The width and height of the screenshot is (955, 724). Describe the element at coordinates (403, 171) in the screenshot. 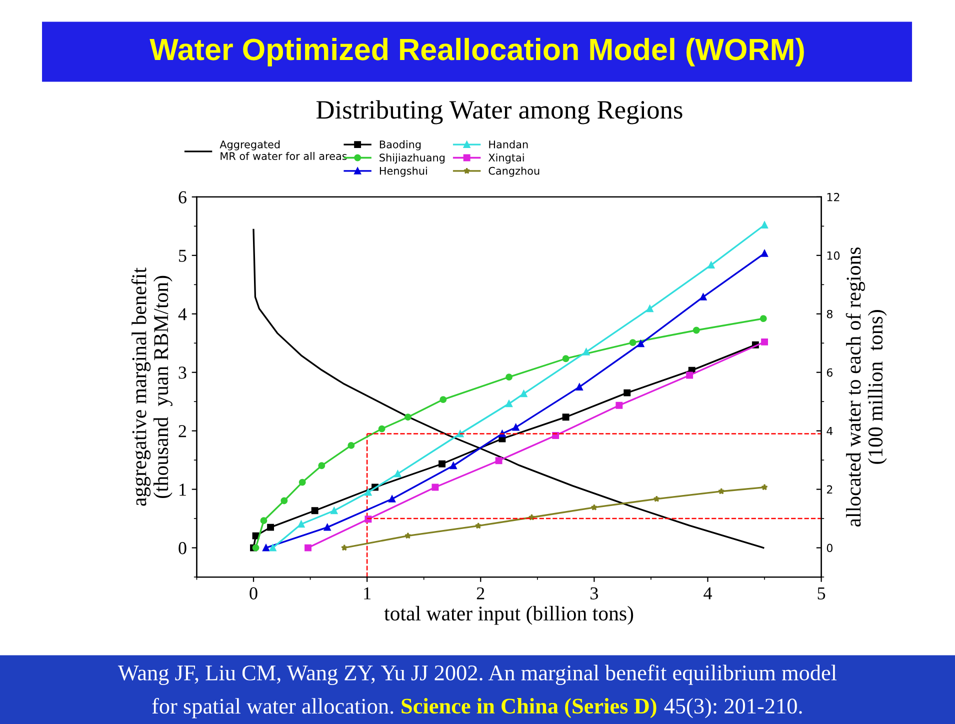

I see `legend-label: Hengshui` at that location.